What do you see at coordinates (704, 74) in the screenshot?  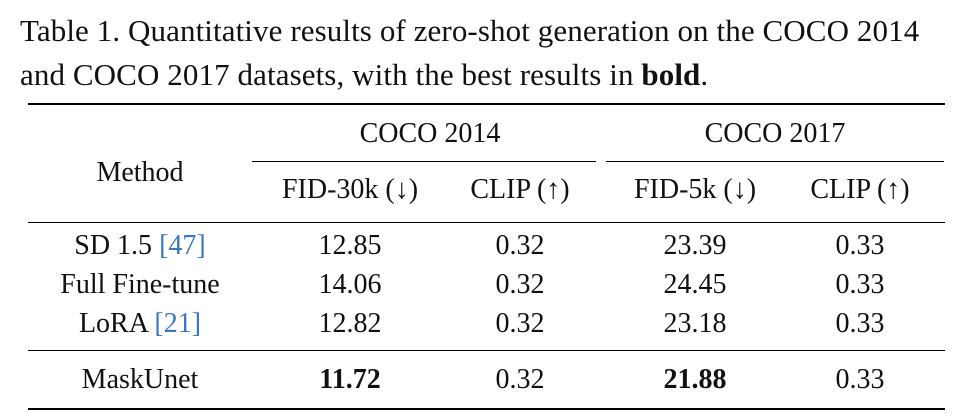 I see `caption-period: .` at bounding box center [704, 74].